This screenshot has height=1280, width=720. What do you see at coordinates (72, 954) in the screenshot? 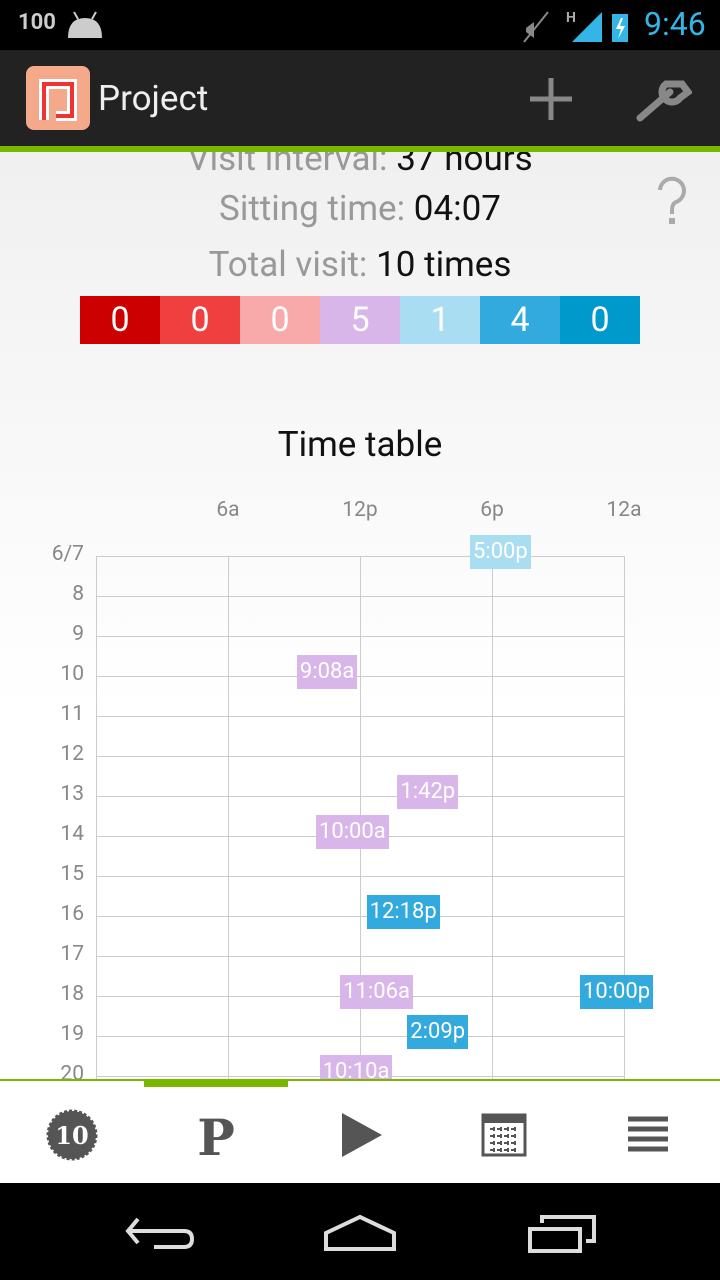
I see `row-label: 17` at bounding box center [72, 954].